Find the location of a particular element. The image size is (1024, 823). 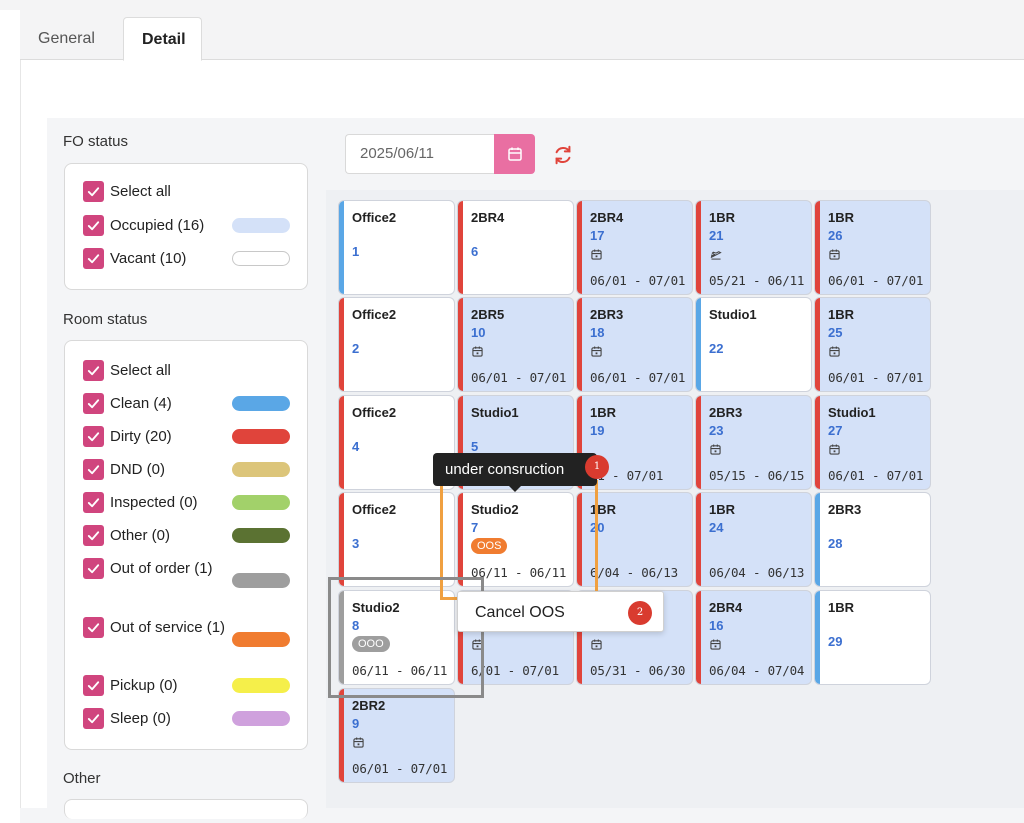

room-status-option: Out of order (1) is located at coordinates (156, 568).